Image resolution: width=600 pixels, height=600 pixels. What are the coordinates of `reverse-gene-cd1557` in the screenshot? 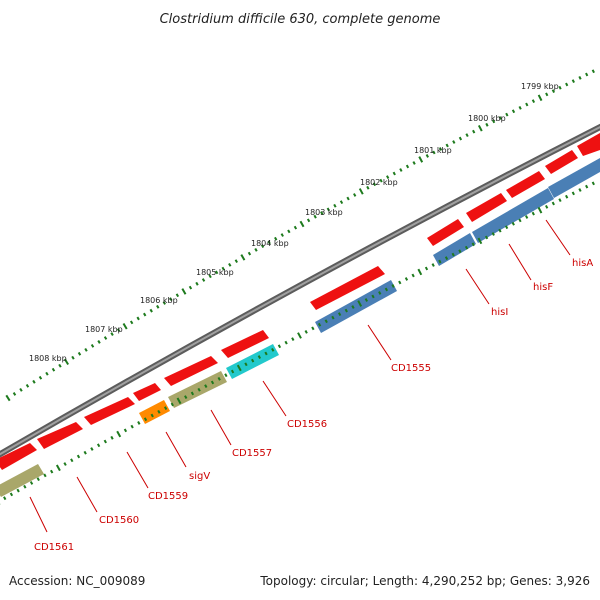 It's located at (197, 389).